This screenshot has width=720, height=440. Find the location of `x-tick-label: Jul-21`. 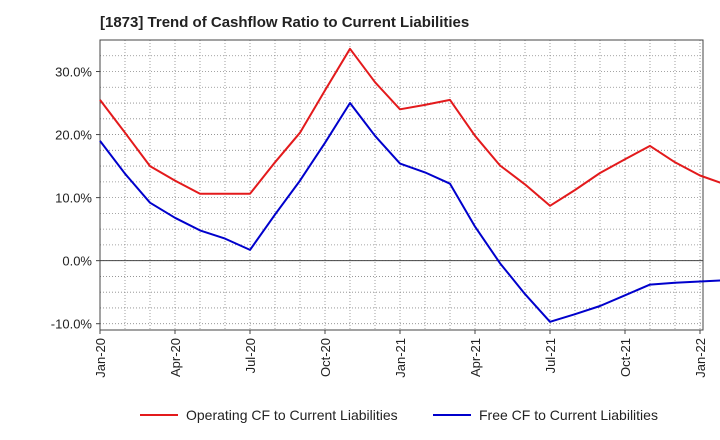

x-tick-label: Jul-21 is located at coordinates (550, 355).